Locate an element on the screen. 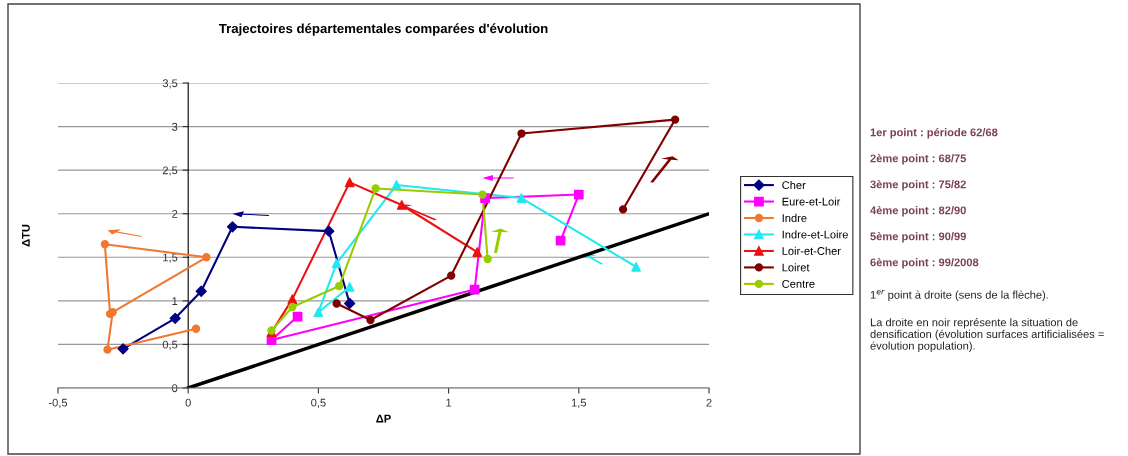  text: 5ème point : 90/99 is located at coordinates (918, 237).